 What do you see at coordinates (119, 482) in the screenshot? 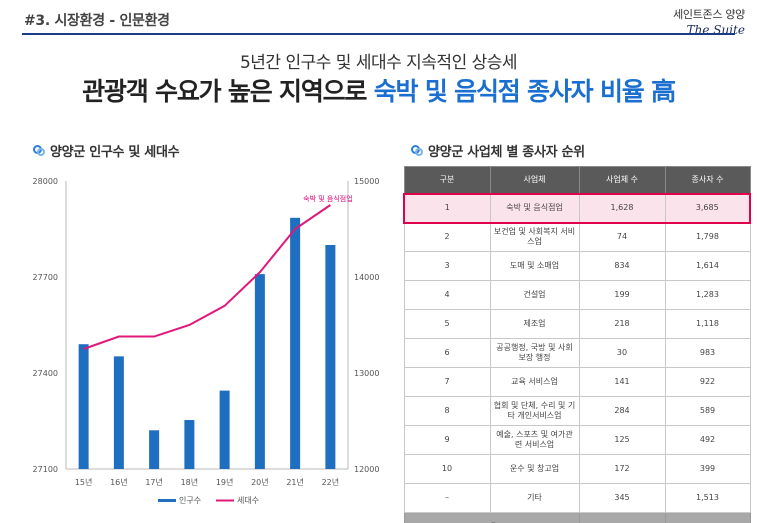
I see `x-tick-label: 16년` at bounding box center [119, 482].